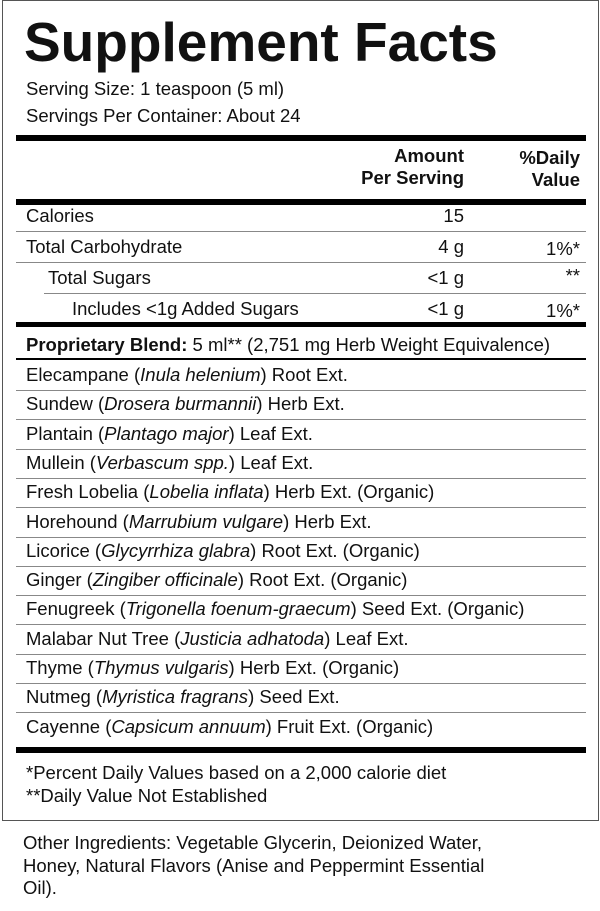 The width and height of the screenshot is (600, 911). Describe the element at coordinates (107, 344) in the screenshot. I see `blend-label: Proprietary Blend:` at that location.